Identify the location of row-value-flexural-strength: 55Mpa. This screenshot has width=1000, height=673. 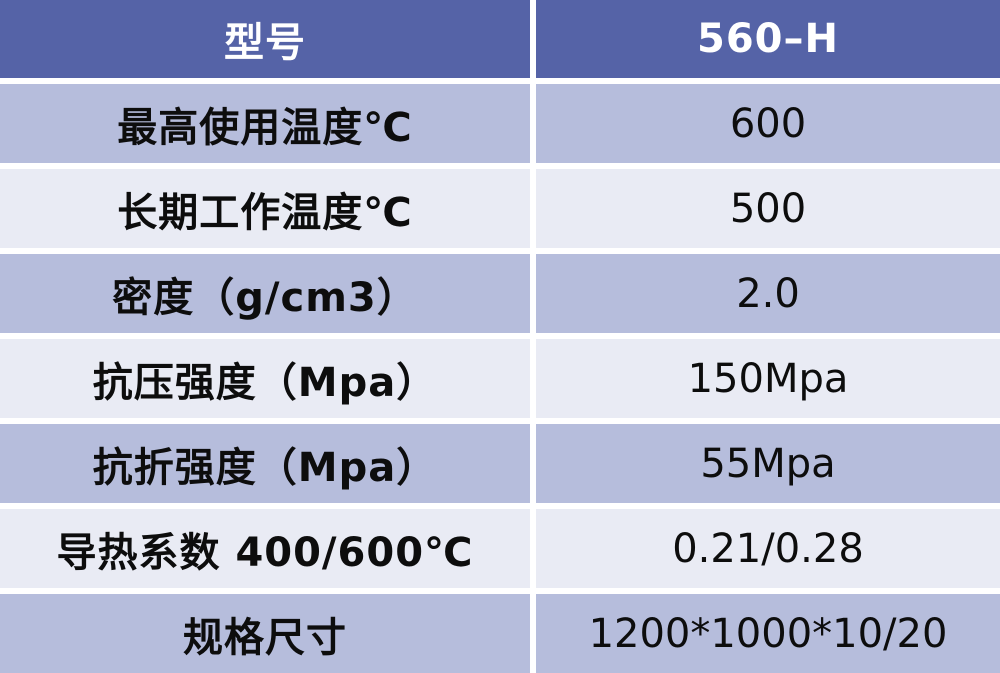
(768, 463).